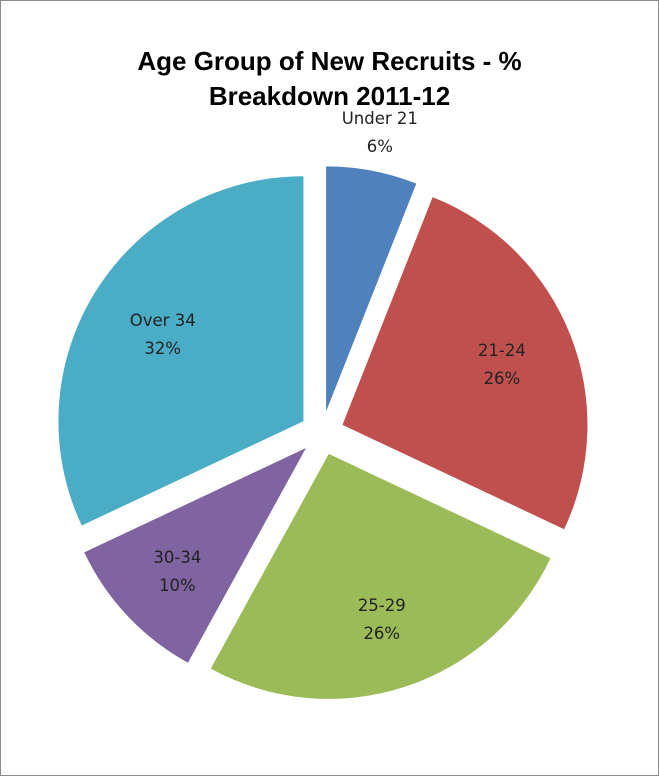 This screenshot has height=776, width=659. I want to click on slice-label-percent: 6%, so click(380, 146).